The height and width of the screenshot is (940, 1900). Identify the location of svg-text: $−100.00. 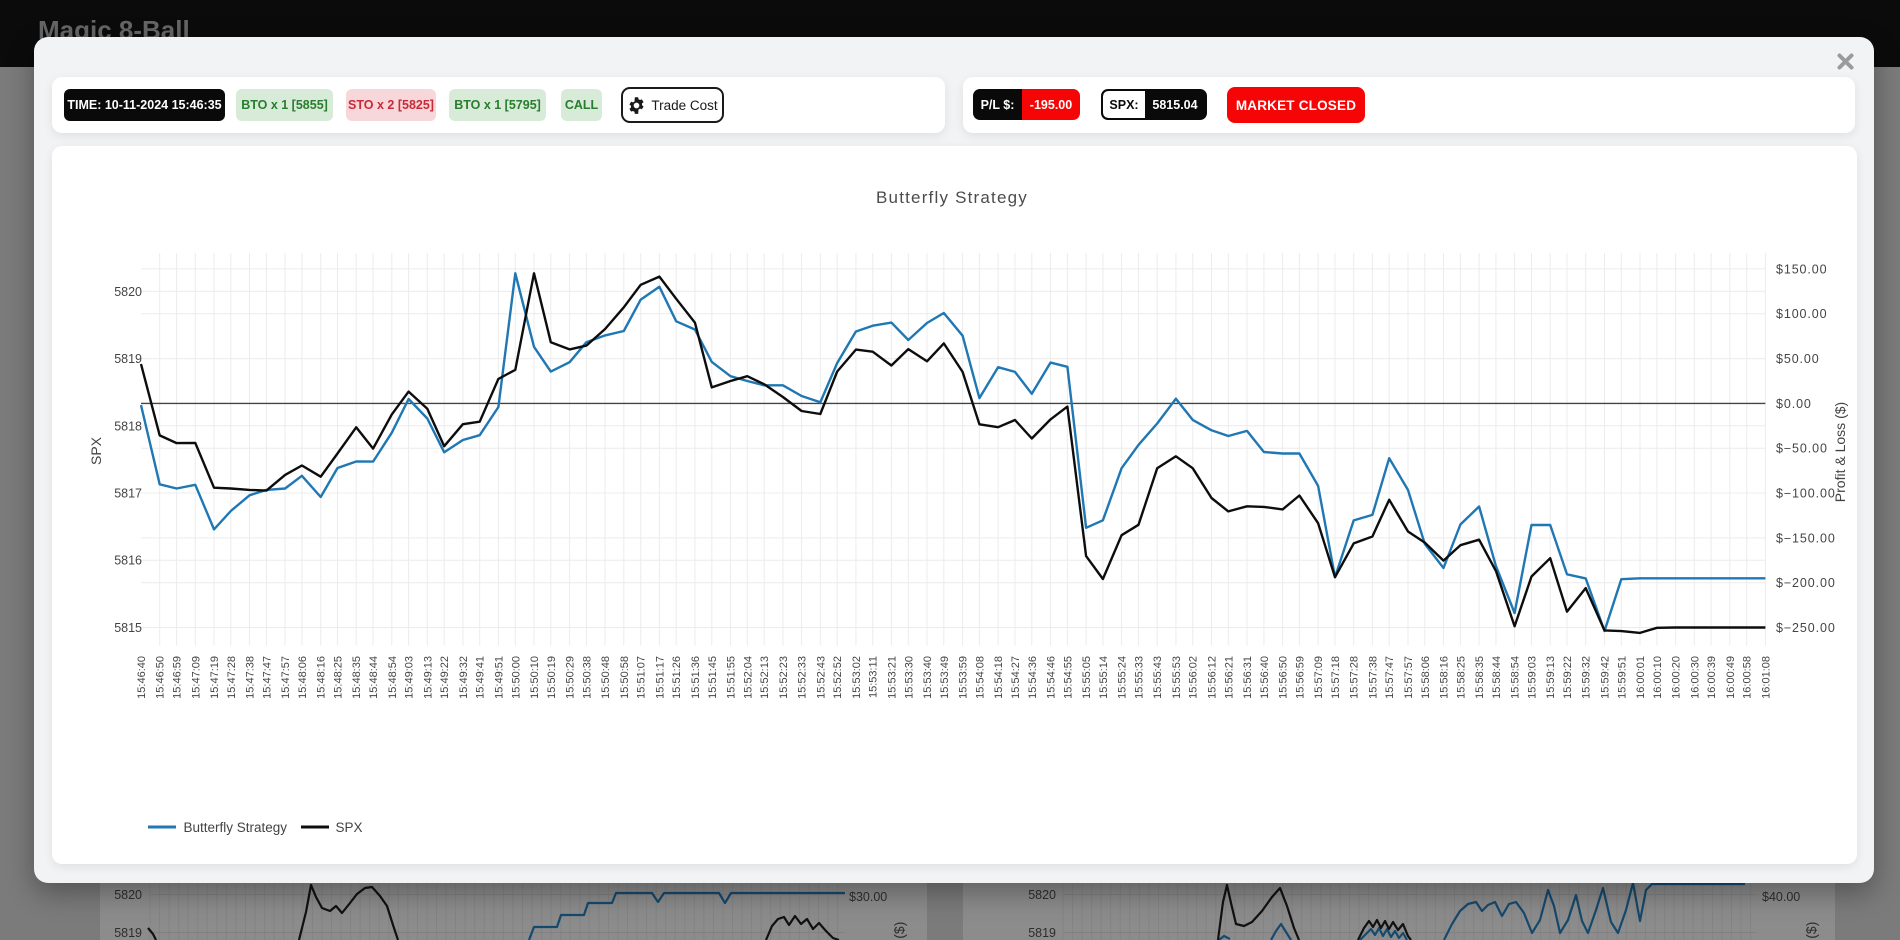
(1806, 494).